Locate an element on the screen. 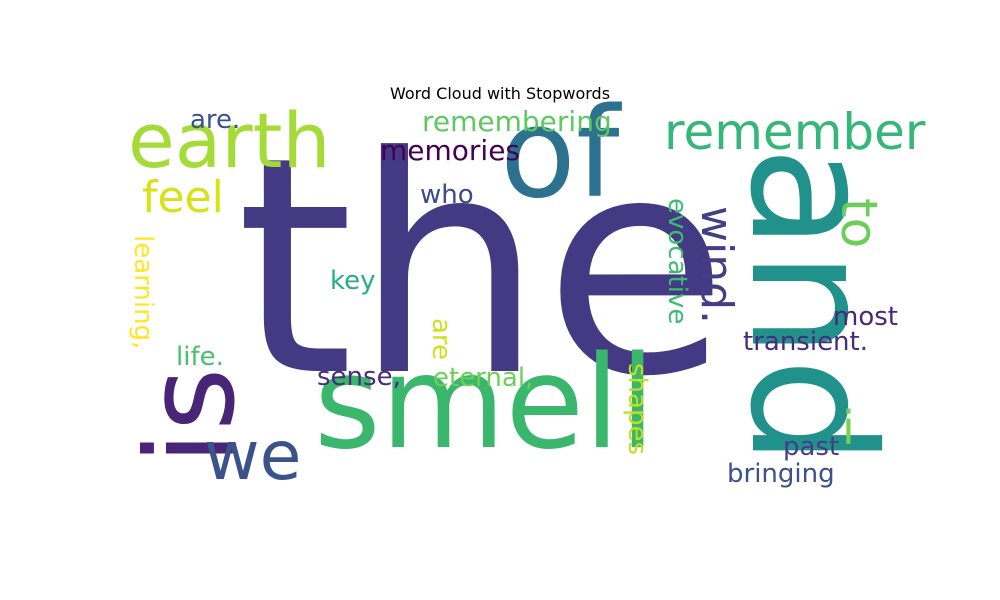  word-eternal: eternal, is located at coordinates (483, 378).